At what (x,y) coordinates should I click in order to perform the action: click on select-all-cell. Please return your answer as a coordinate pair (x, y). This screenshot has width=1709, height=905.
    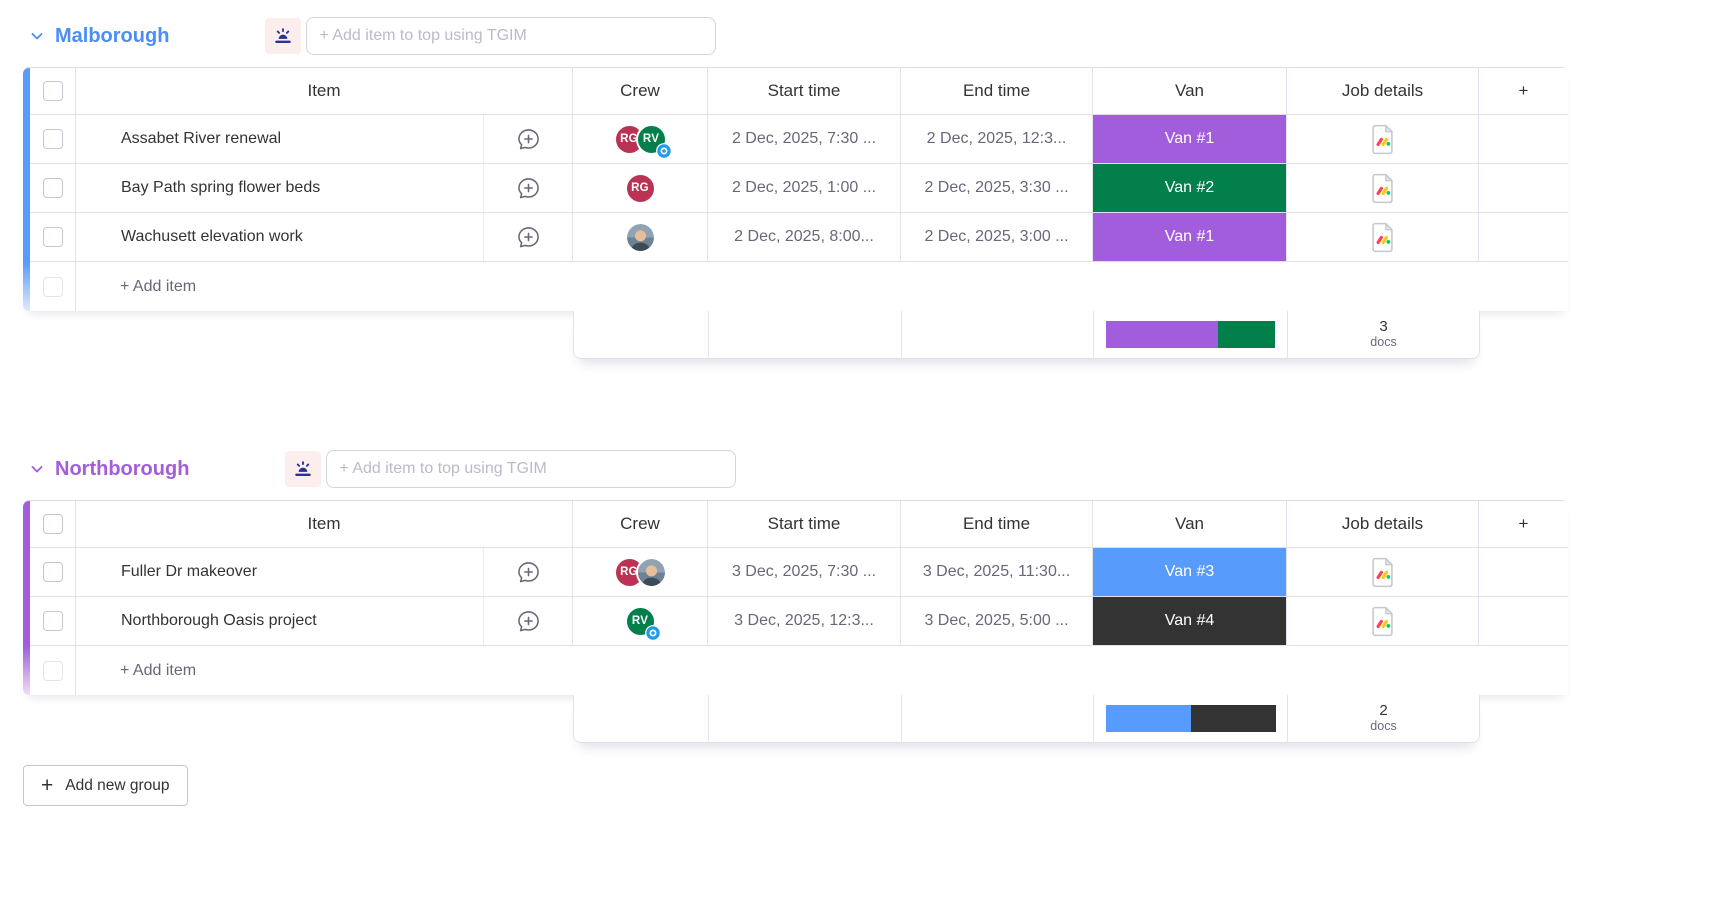
    Looking at the image, I should click on (53, 524).